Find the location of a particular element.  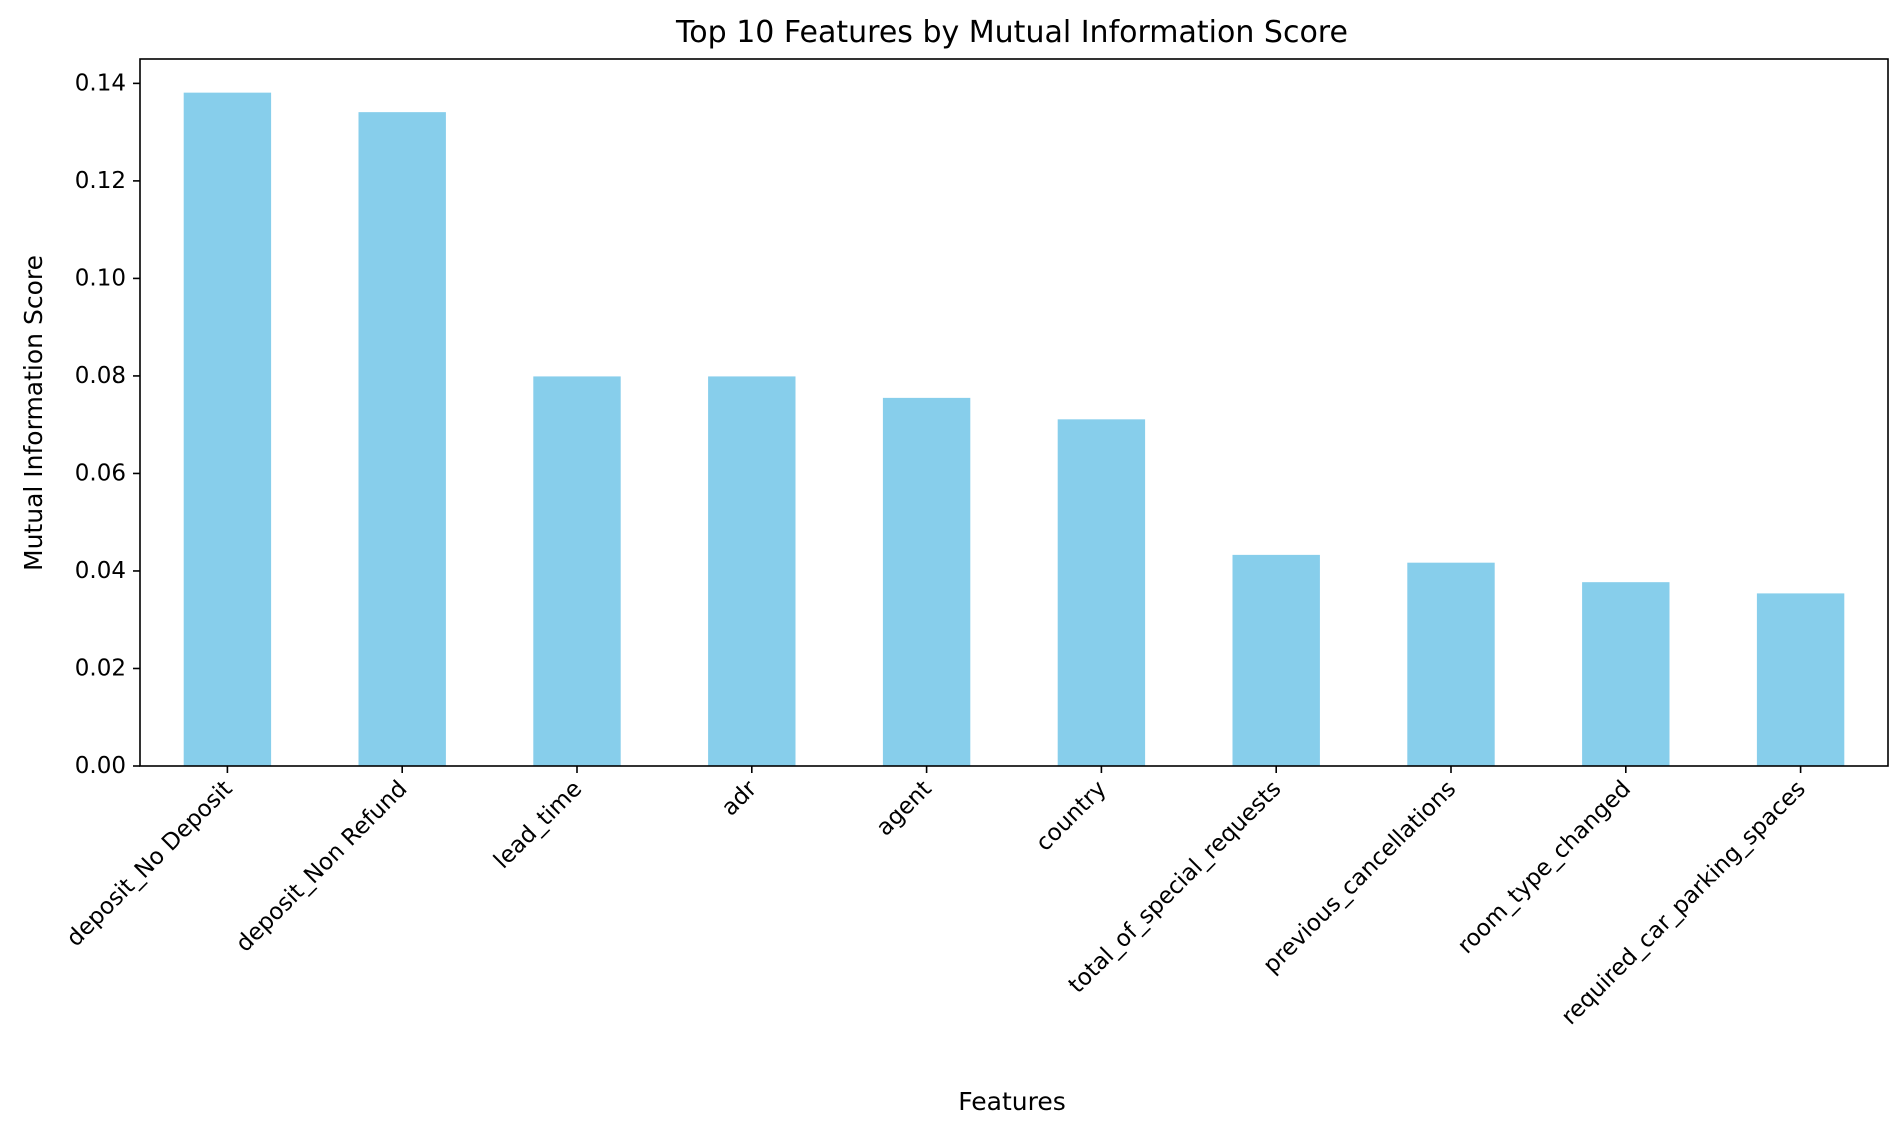

bar-total-of-special-requests is located at coordinates (1276, 660).